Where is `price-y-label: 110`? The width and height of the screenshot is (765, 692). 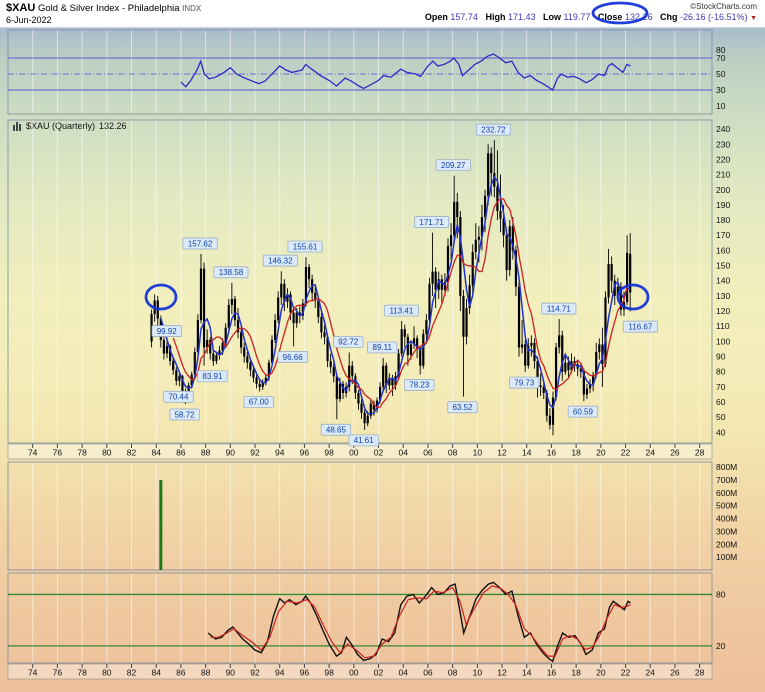
price-y-label: 110 is located at coordinates (723, 326).